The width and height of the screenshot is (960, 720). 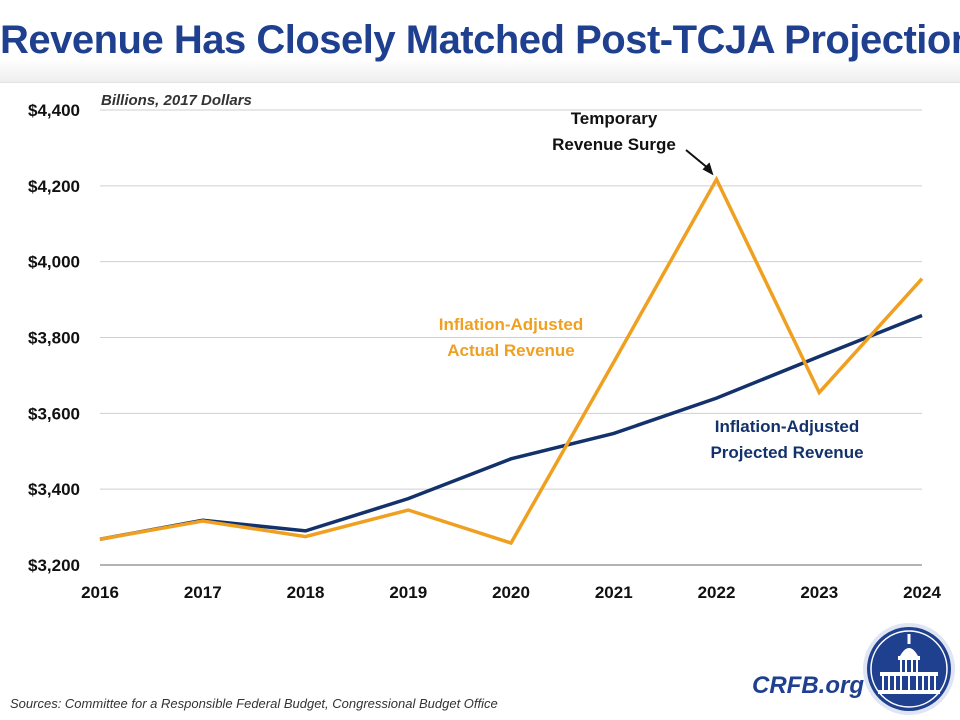 What do you see at coordinates (306, 592) in the screenshot?
I see `x-tick-label: 2018` at bounding box center [306, 592].